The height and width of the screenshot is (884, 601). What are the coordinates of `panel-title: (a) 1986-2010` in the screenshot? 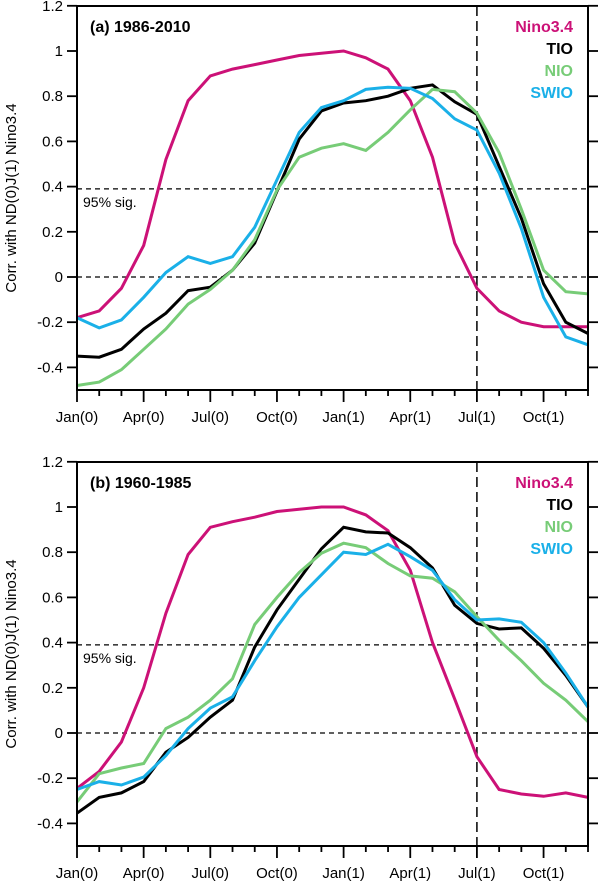 It's located at (140, 27).